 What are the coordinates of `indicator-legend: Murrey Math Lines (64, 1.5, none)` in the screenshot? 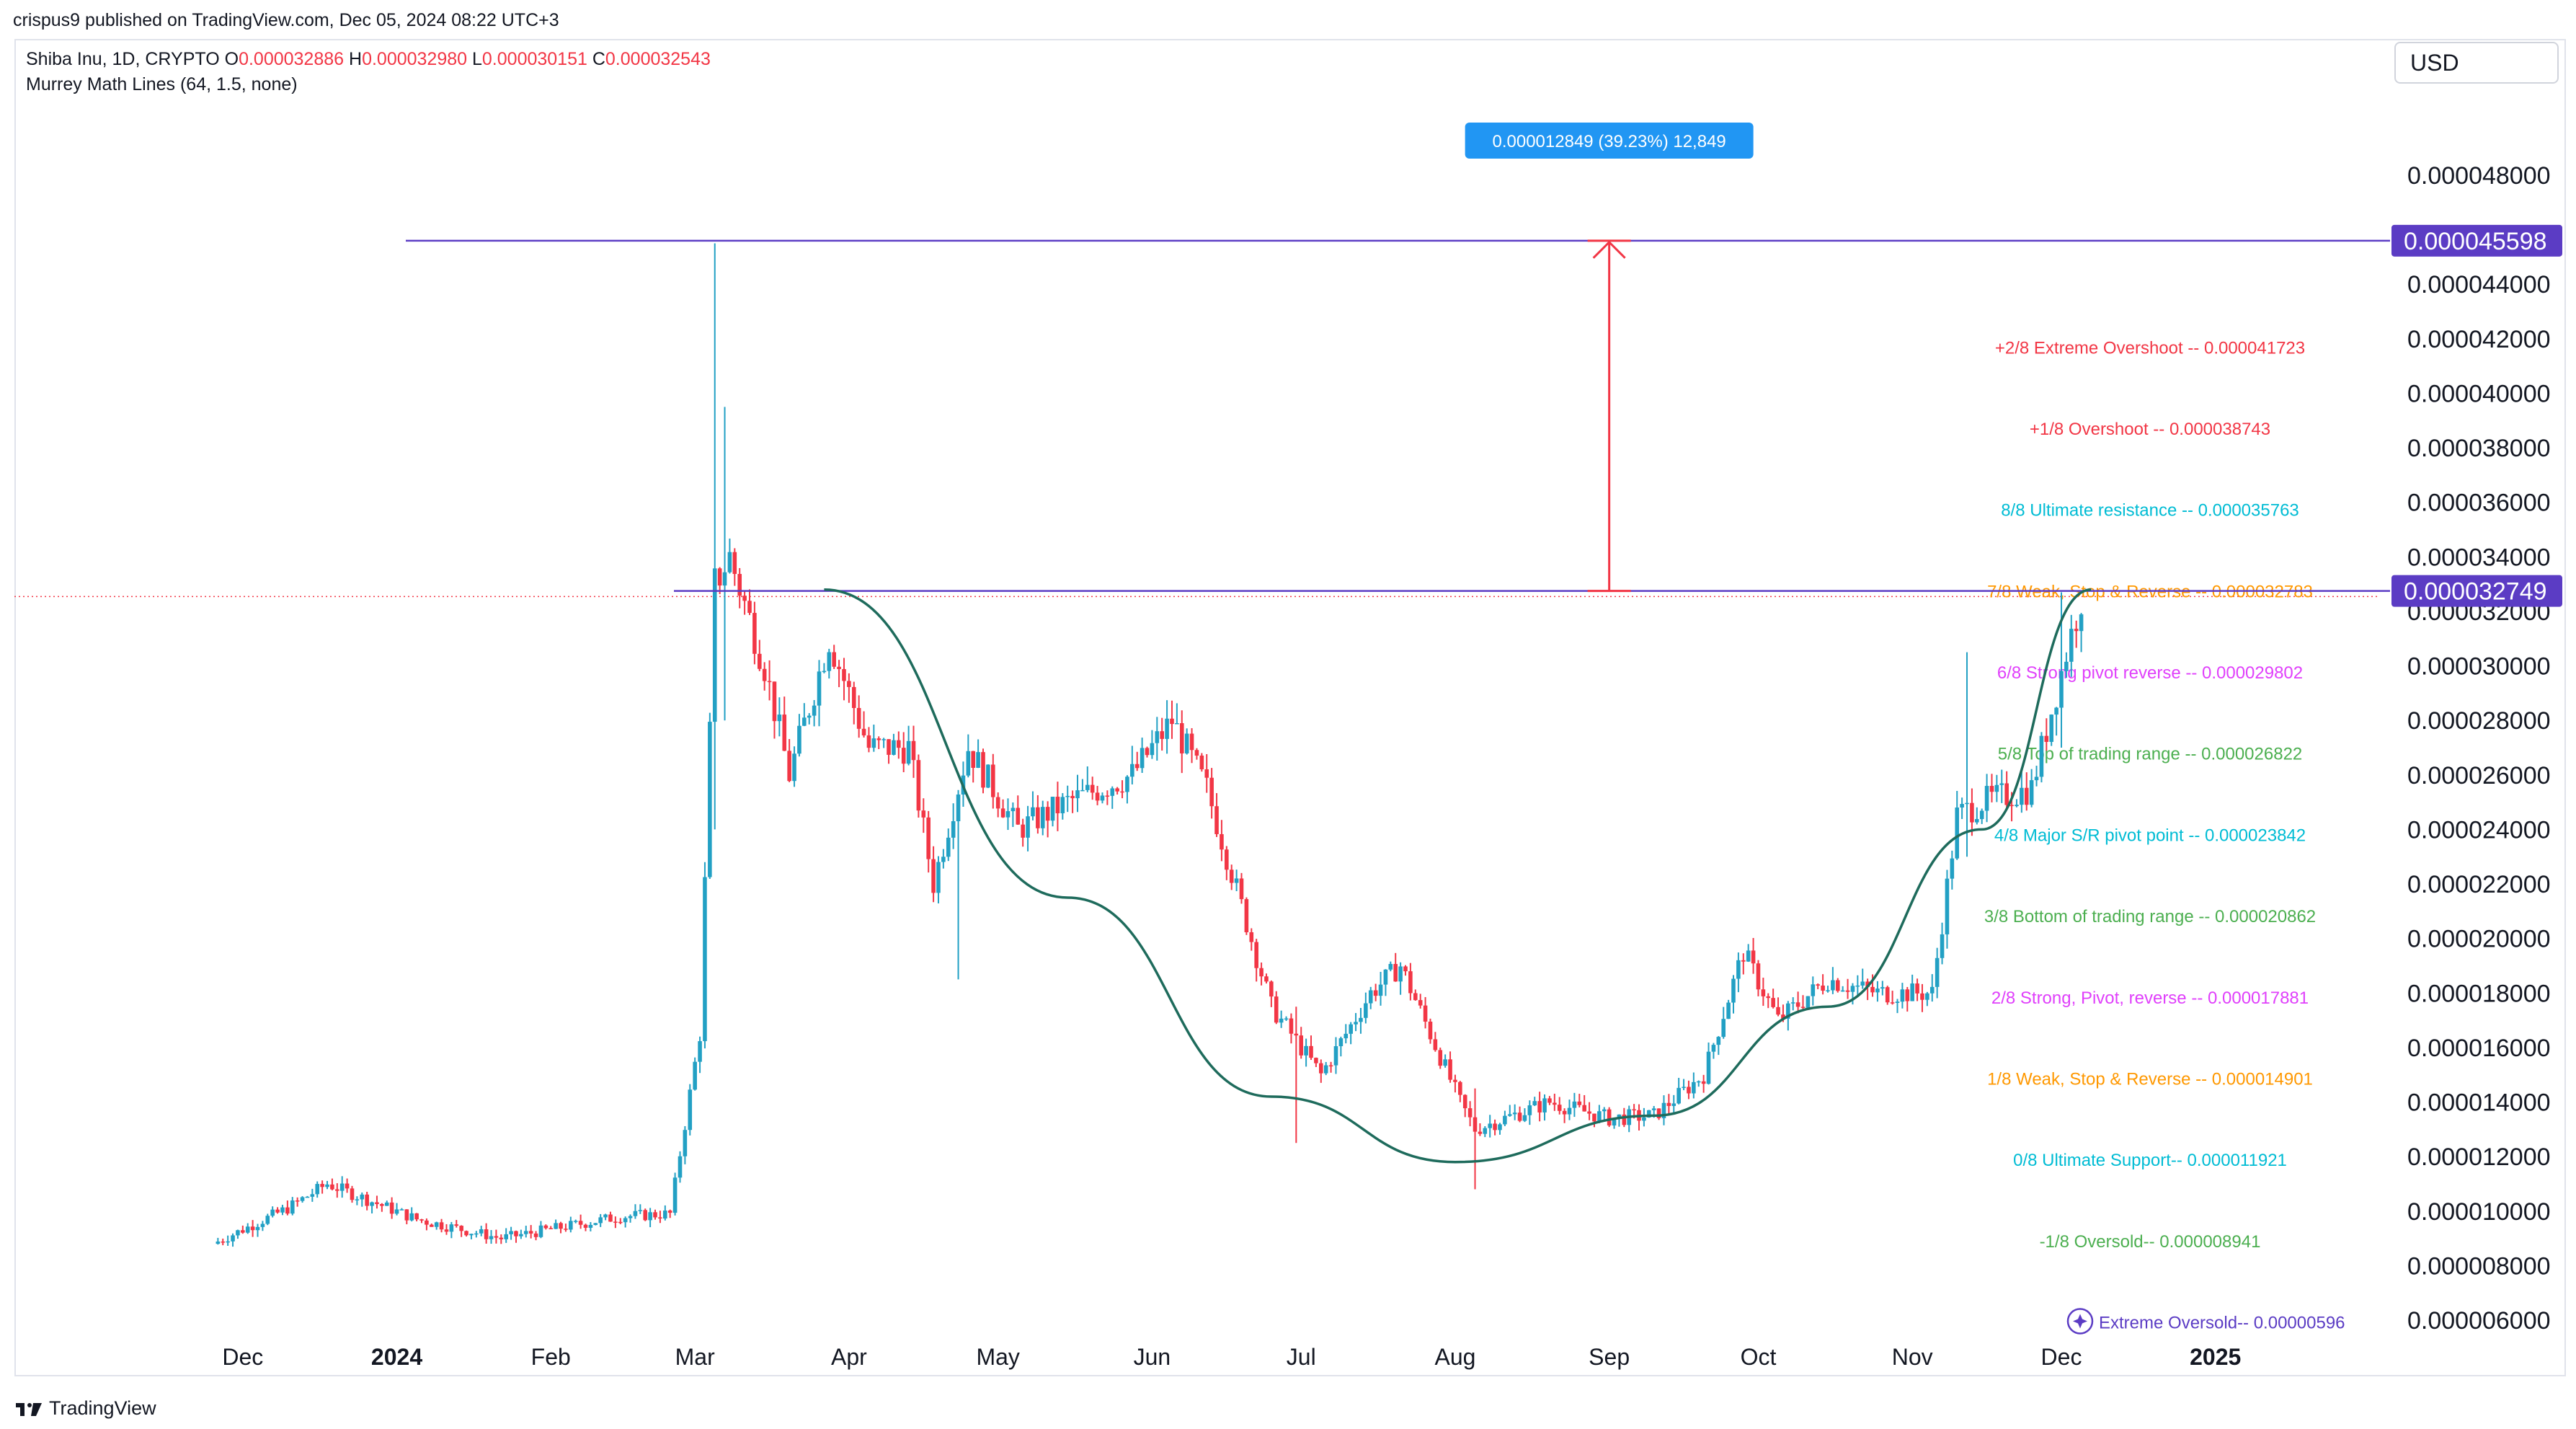 It's located at (162, 84).